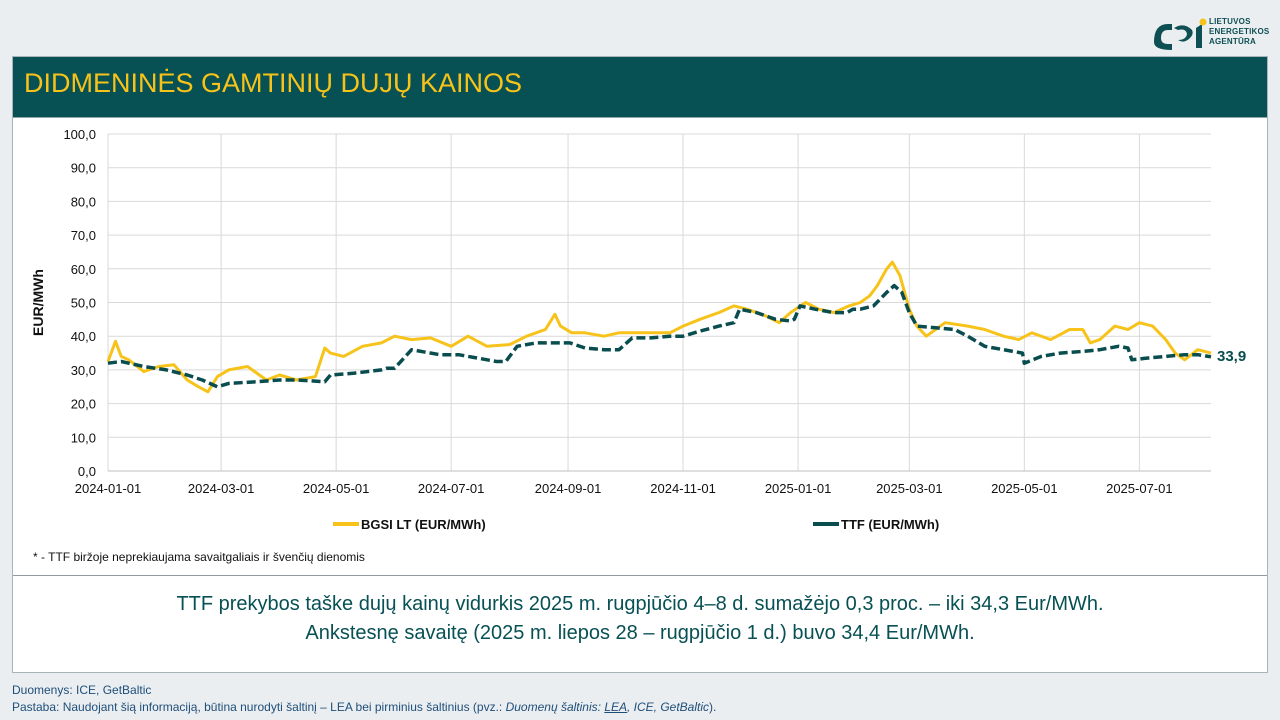  What do you see at coordinates (83, 370) in the screenshot?
I see `y-tick-label: 30,0` at bounding box center [83, 370].